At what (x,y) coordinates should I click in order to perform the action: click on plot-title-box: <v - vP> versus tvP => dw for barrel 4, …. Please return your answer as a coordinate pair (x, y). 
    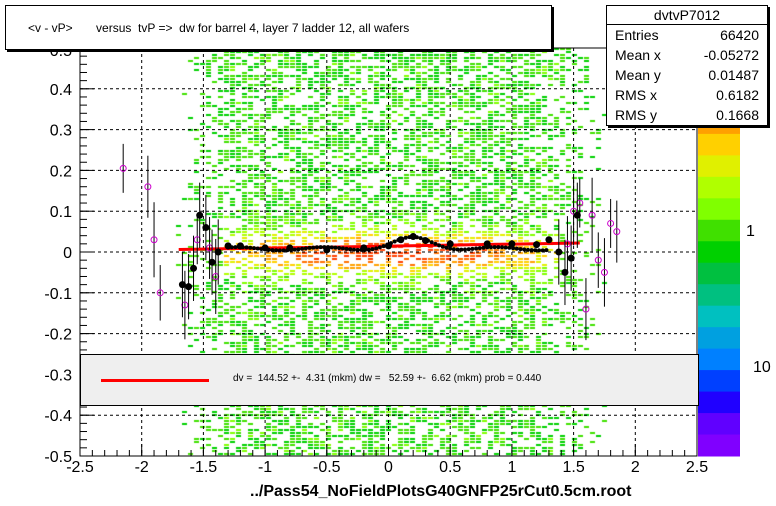
    Looking at the image, I should click on (278, 27).